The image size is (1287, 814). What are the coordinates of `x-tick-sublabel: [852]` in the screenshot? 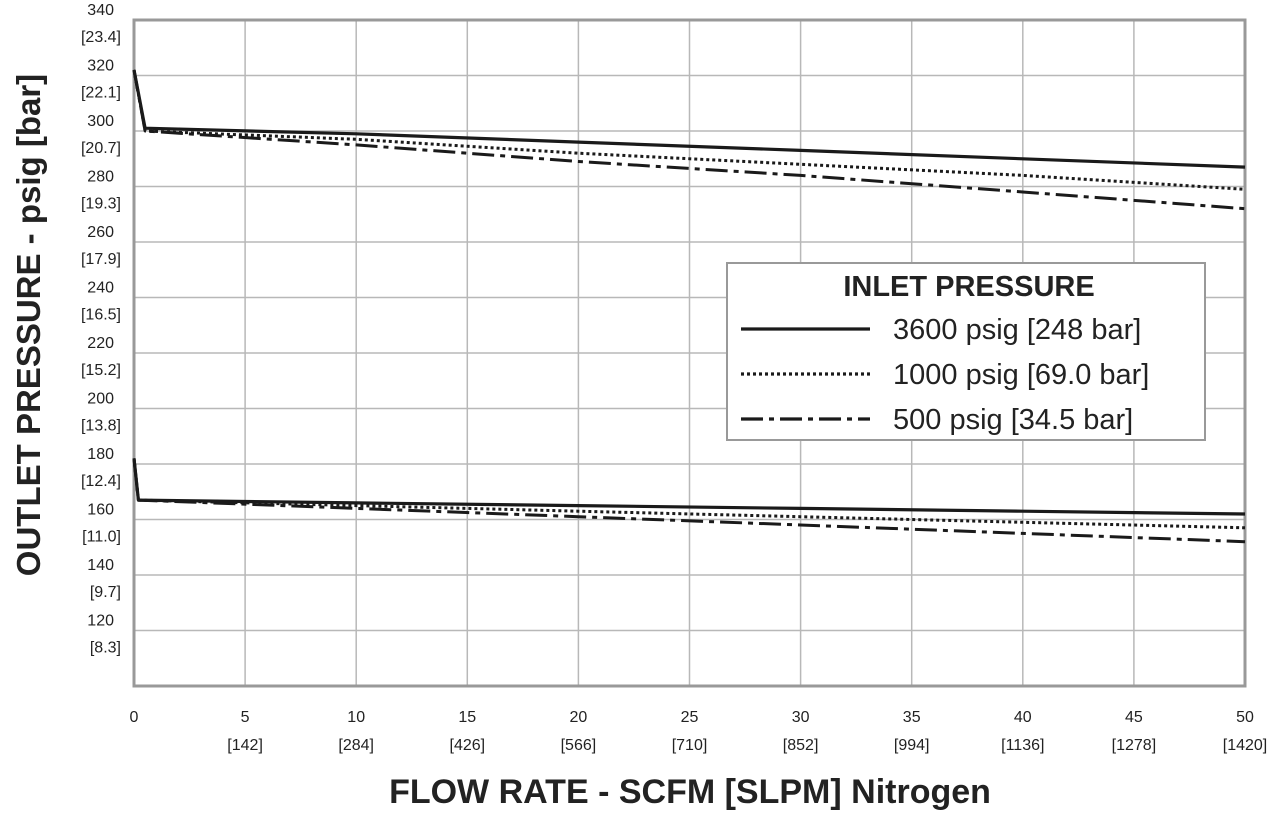 It's located at (801, 745).